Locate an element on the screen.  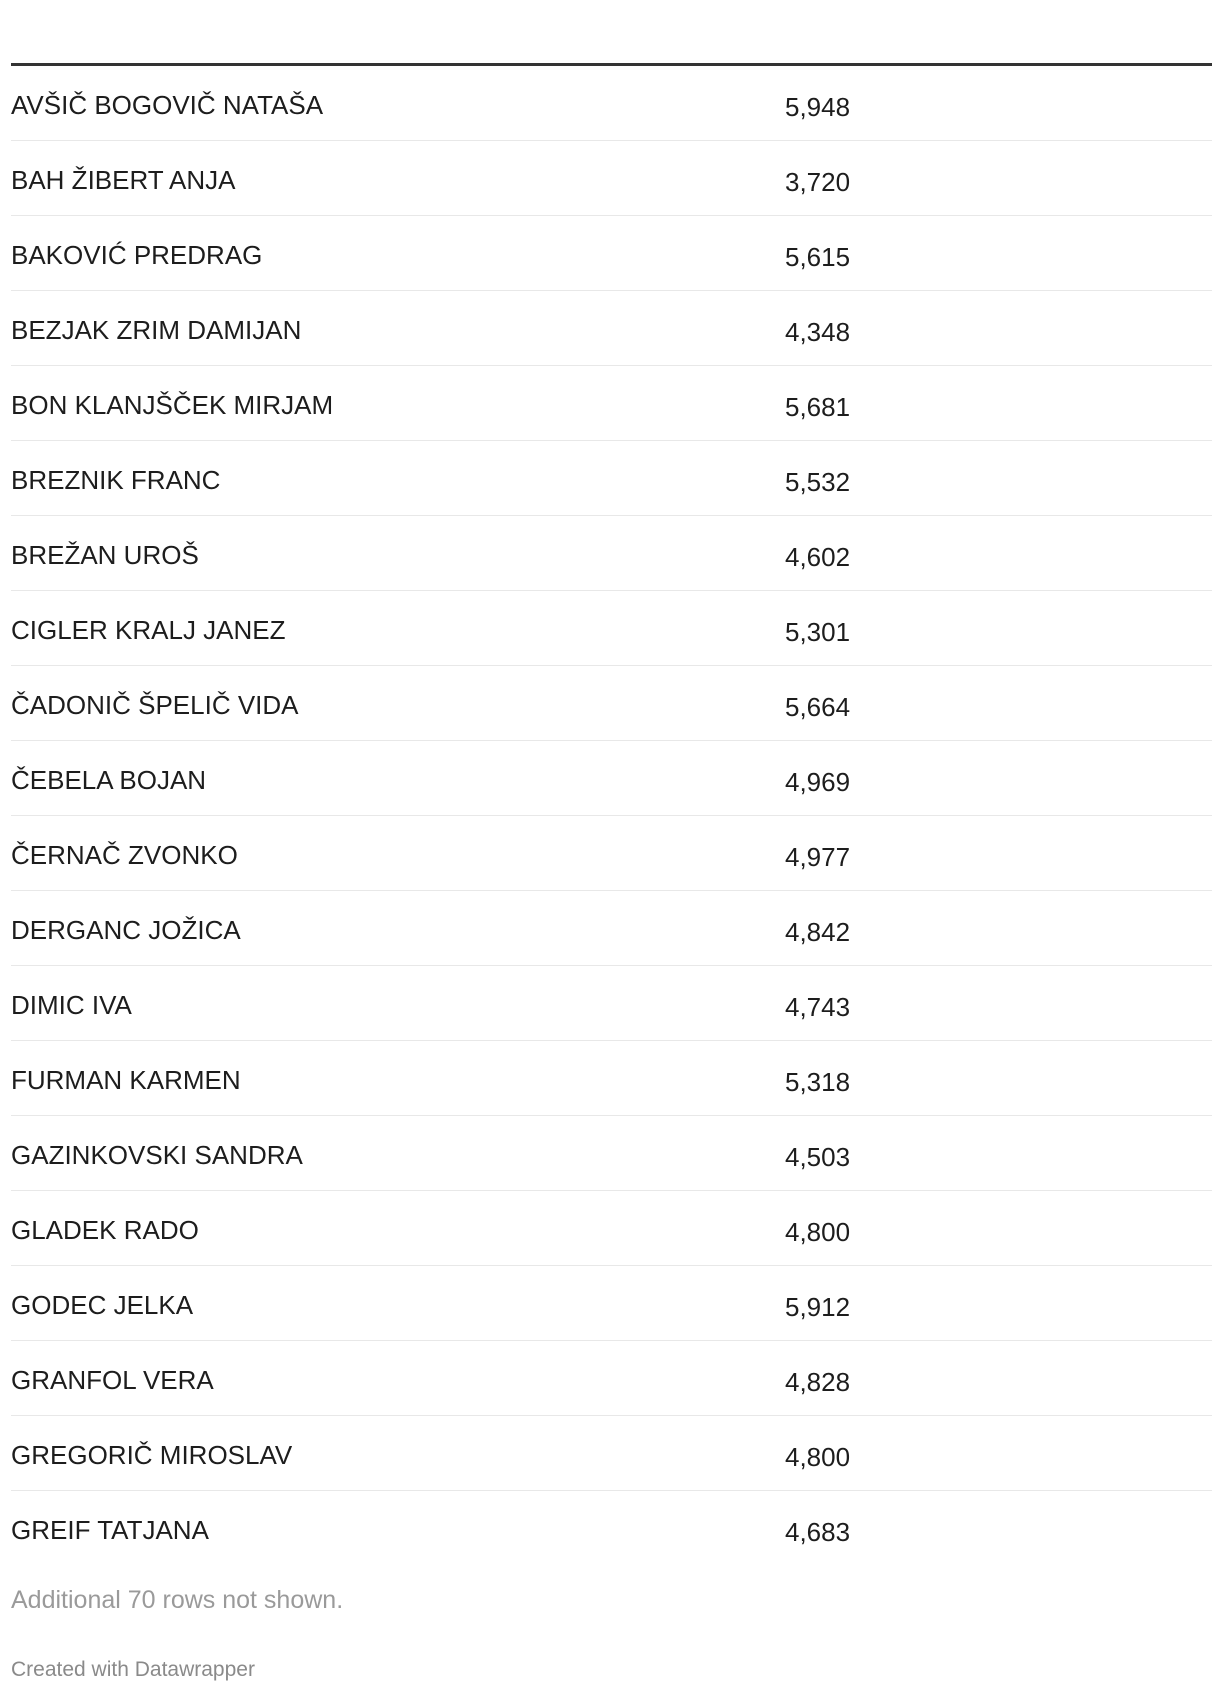
row-name: BON KLANJŠČEK MIRJAM is located at coordinates (172, 404).